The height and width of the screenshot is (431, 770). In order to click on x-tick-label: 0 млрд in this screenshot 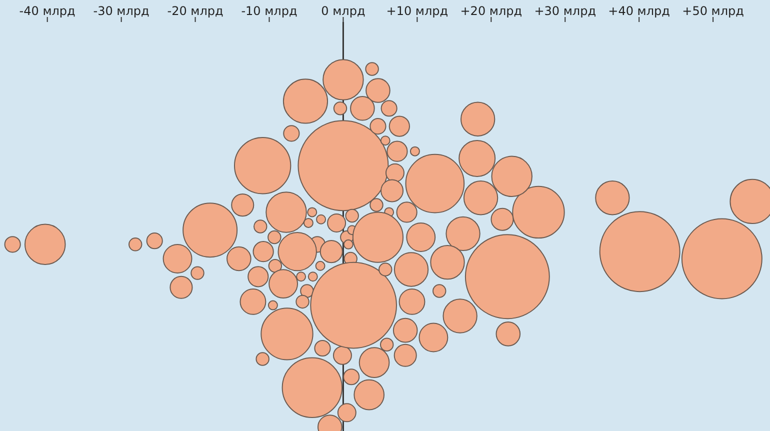, I will do `click(343, 11)`.